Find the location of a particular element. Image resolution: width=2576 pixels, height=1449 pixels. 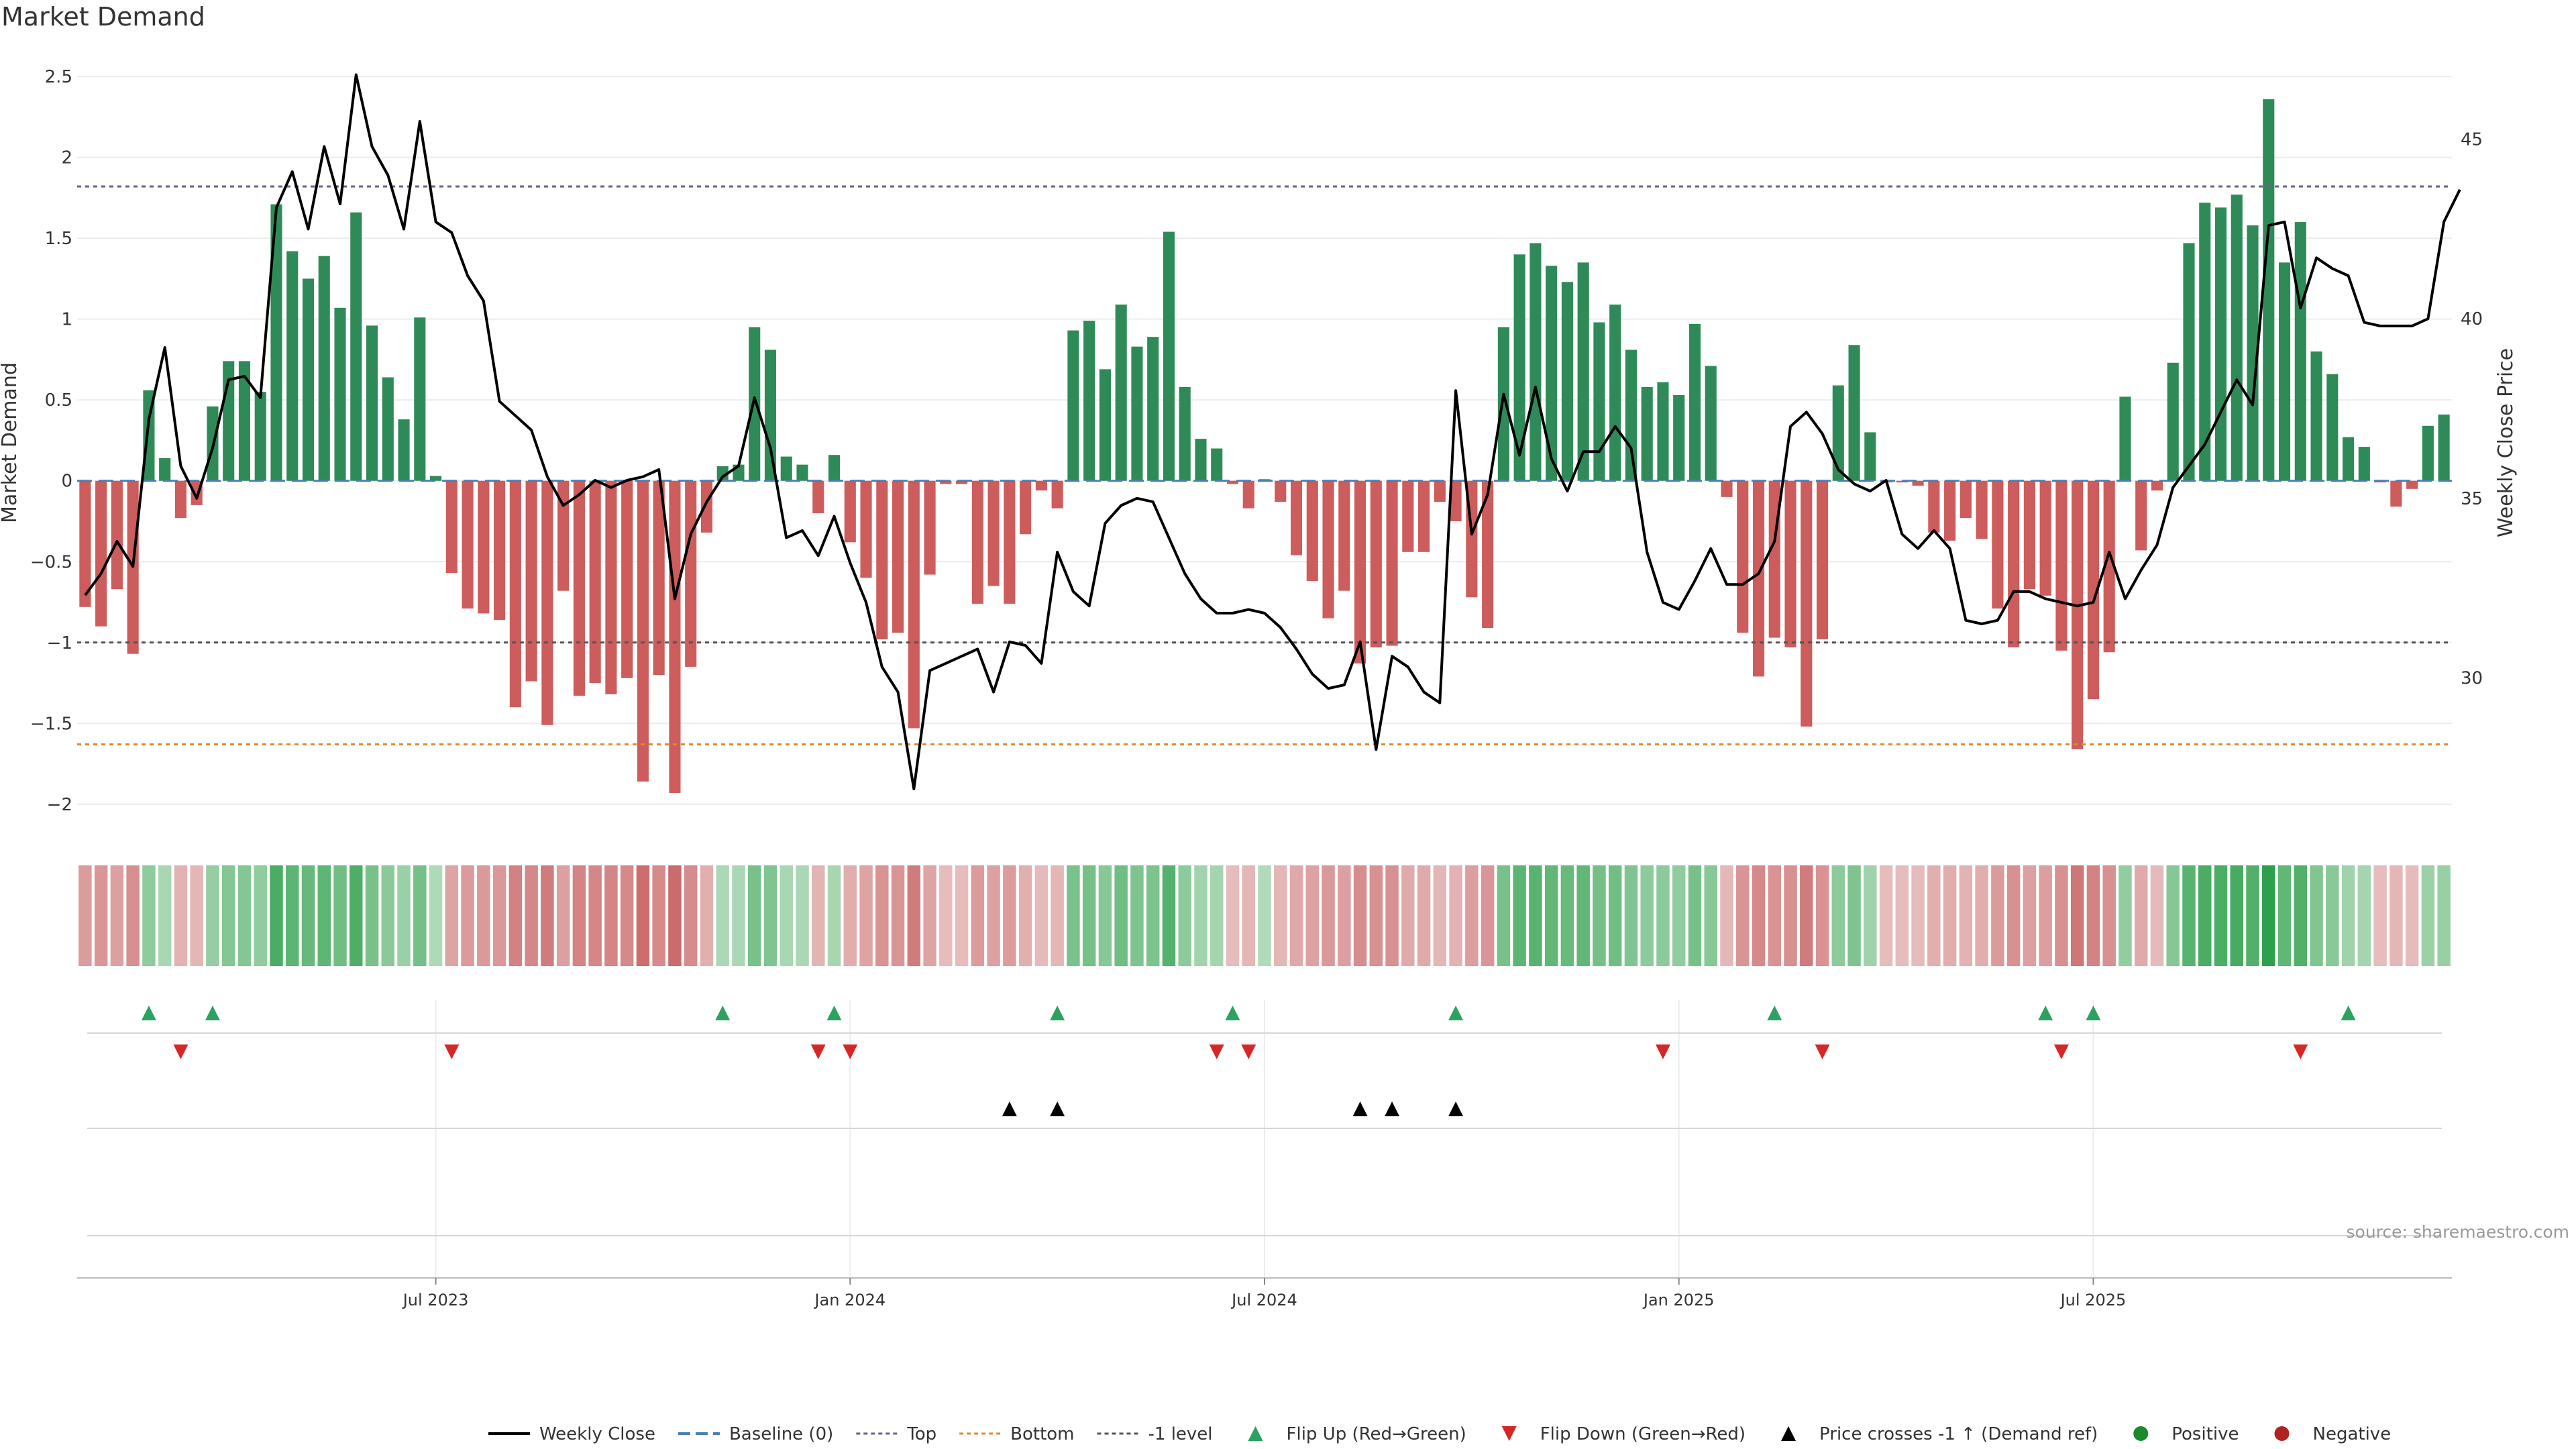

legend-label: Top is located at coordinates (921, 1434).